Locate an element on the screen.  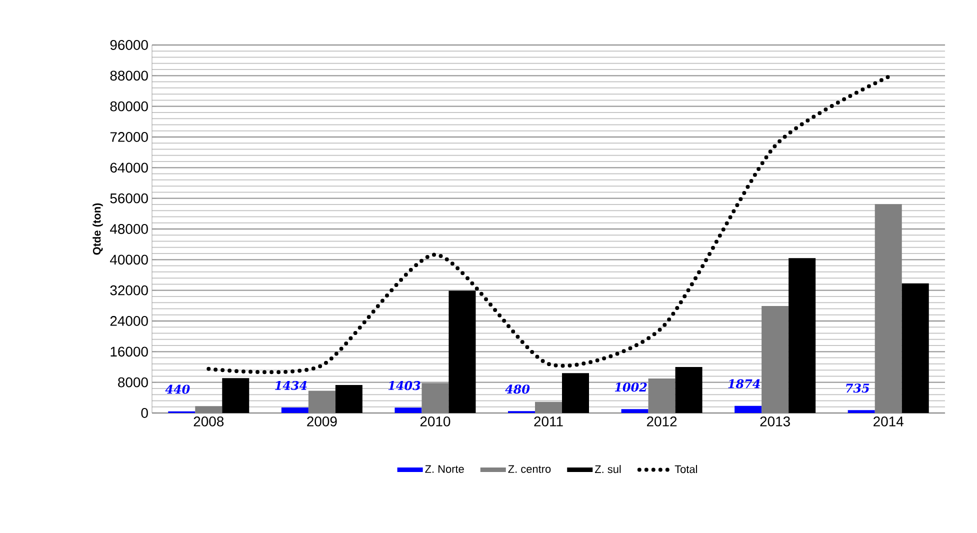
legend-label: Z. Norte is located at coordinates (444, 469).